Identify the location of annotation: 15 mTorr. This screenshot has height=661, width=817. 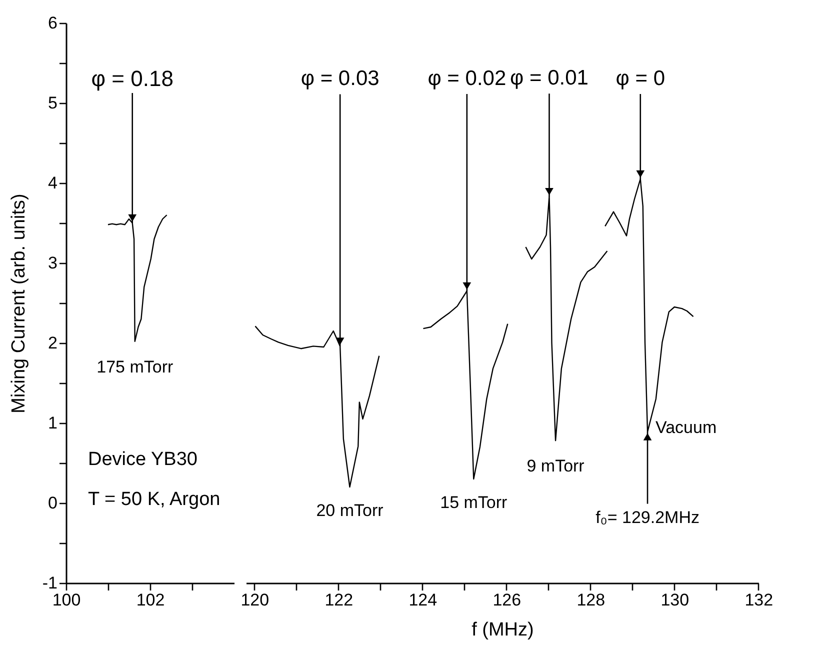
(474, 502).